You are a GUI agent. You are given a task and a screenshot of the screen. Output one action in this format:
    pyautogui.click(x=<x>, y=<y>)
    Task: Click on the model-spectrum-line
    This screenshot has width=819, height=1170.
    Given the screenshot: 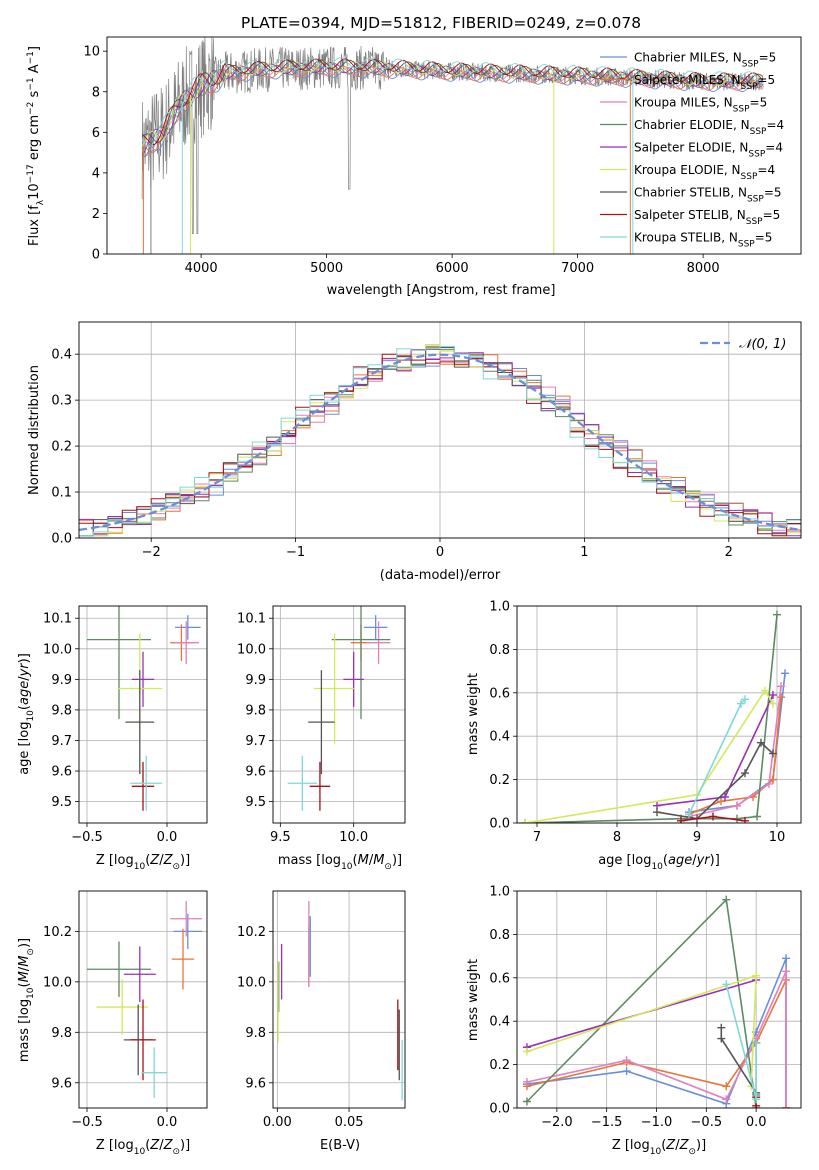 What is the action you would take?
    pyautogui.click(x=452, y=101)
    